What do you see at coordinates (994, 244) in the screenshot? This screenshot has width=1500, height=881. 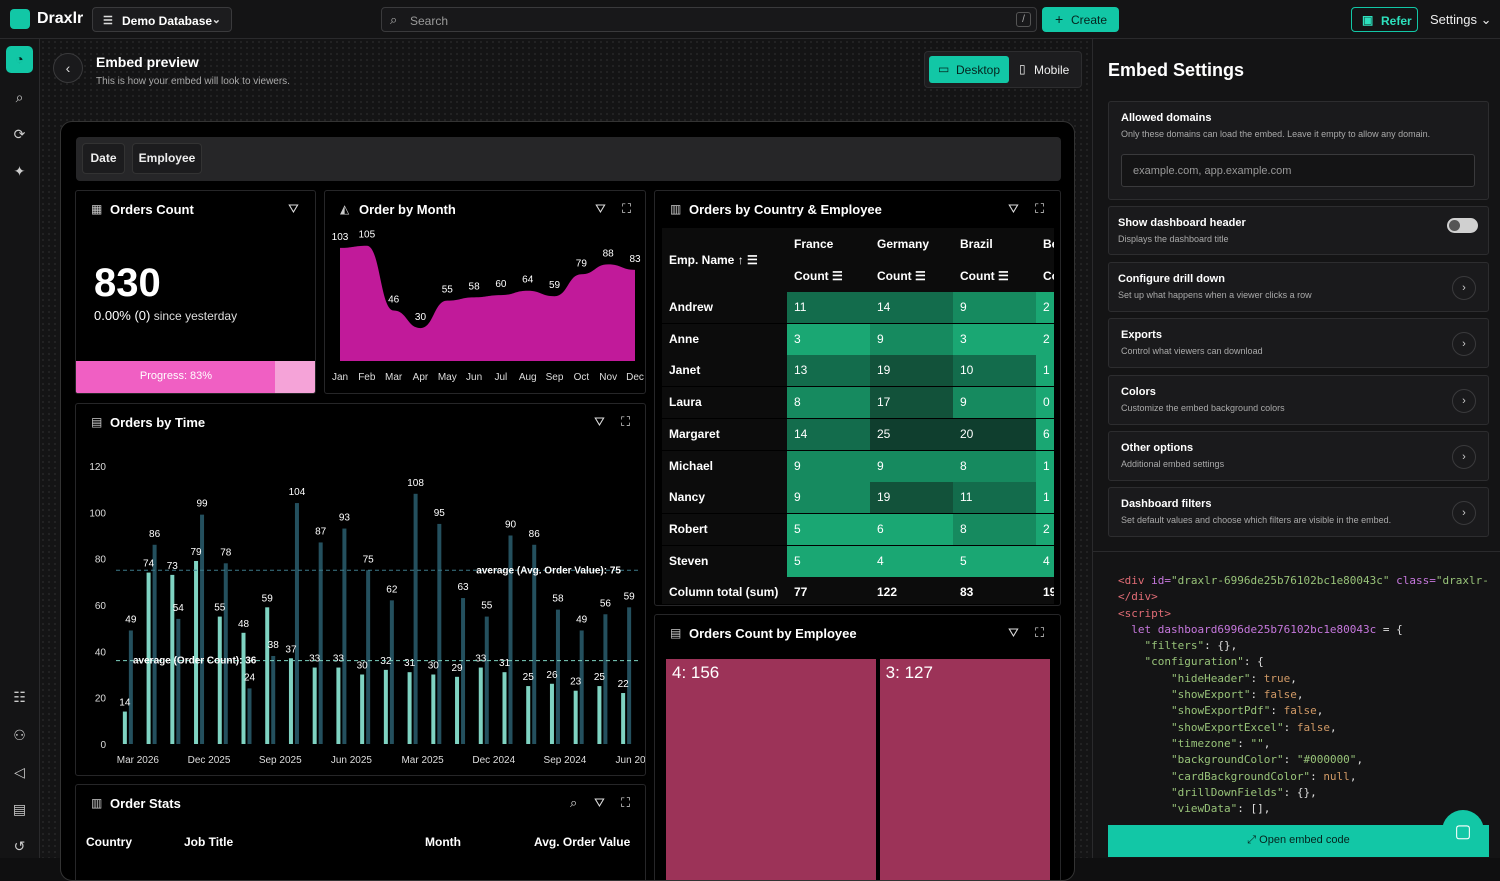 I see `column-header-country: Brazil` at bounding box center [994, 244].